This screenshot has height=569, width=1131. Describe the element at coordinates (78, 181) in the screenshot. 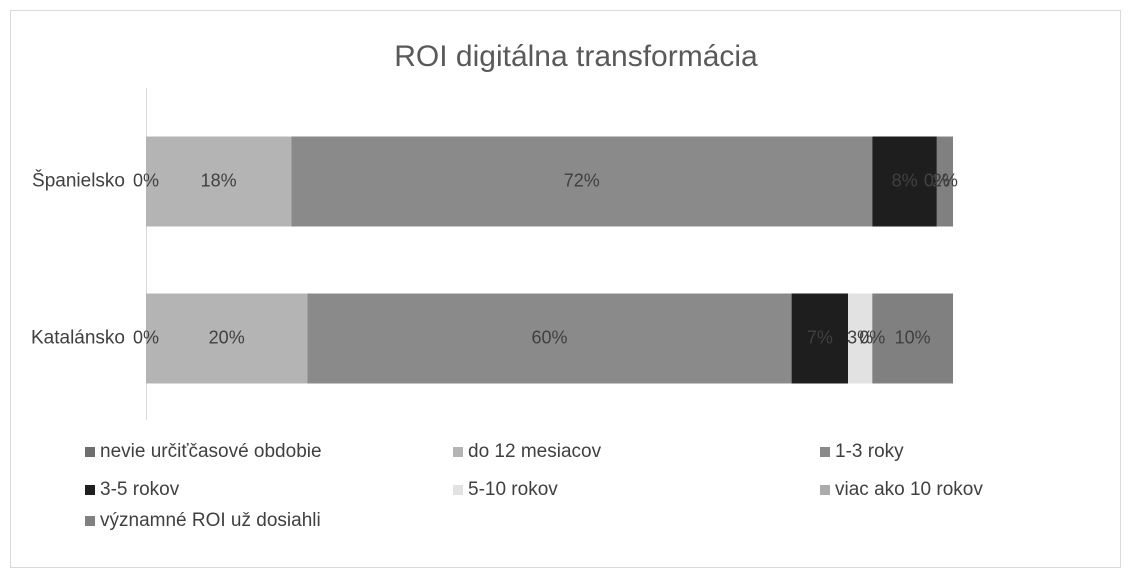

I see `y-tick-label: Španielsko` at that location.